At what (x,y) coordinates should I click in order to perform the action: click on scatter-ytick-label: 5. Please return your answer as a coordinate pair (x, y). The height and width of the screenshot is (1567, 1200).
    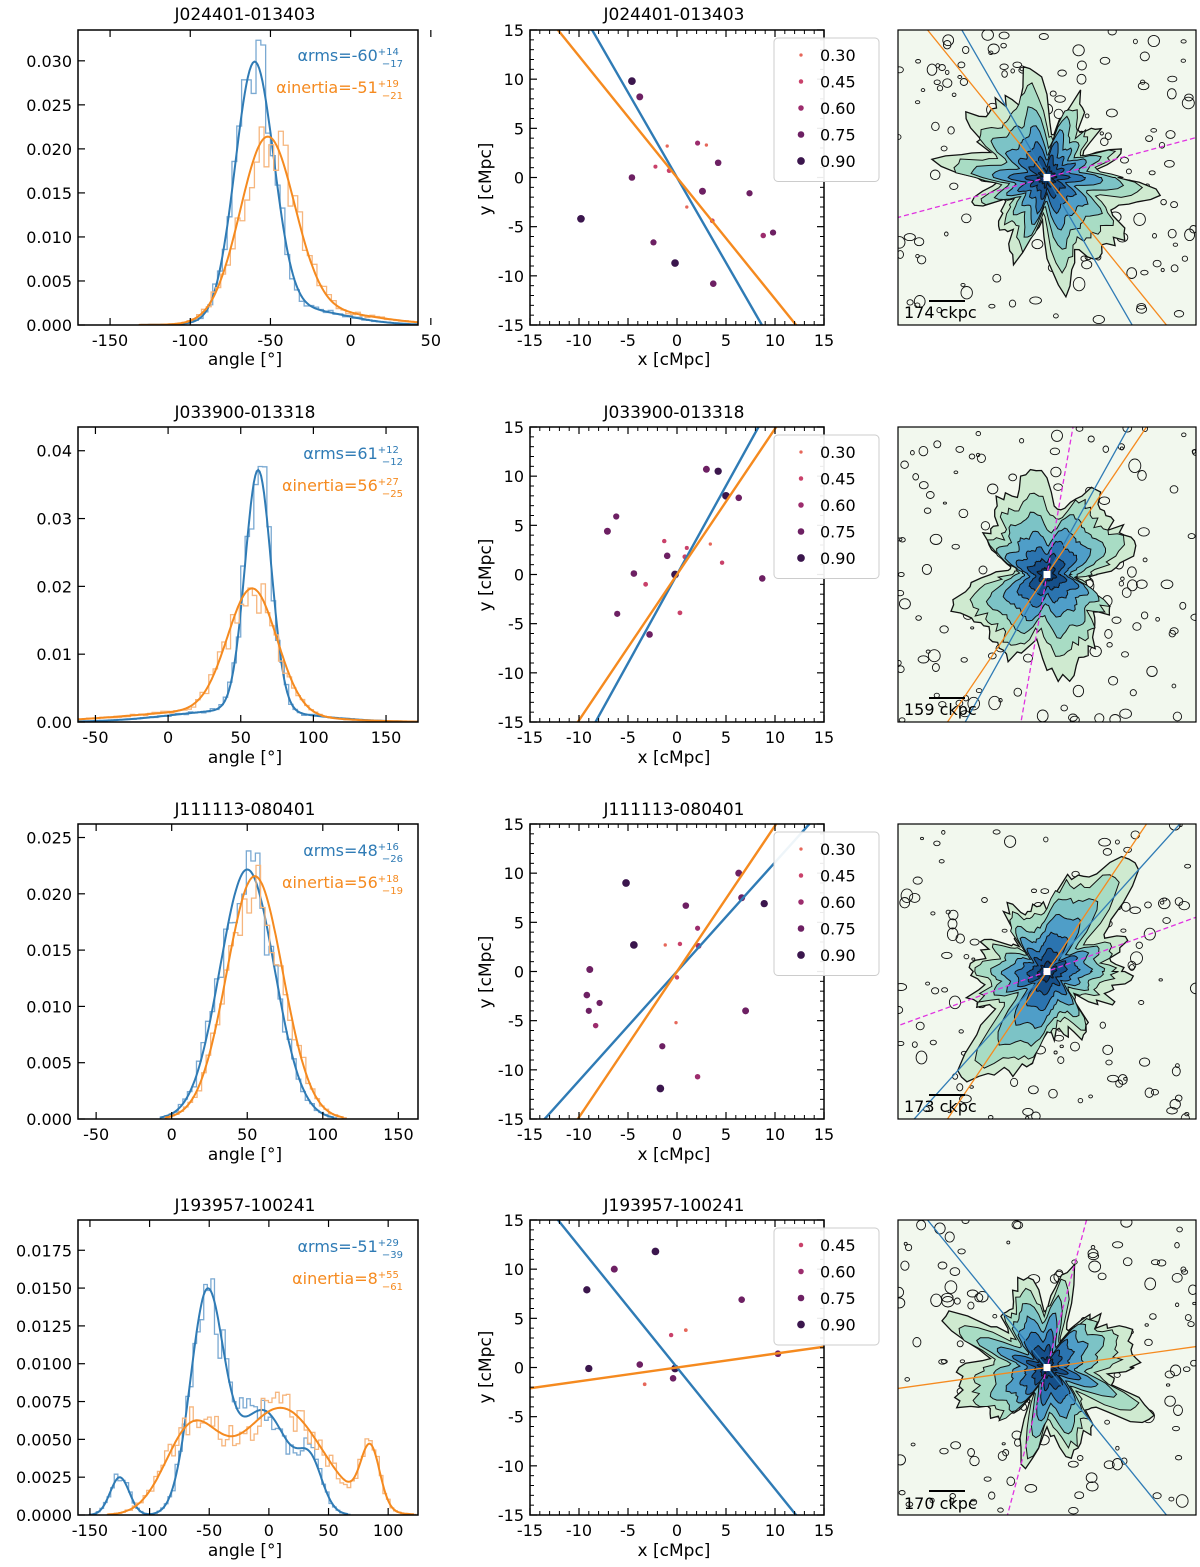
    Looking at the image, I should click on (519, 128).